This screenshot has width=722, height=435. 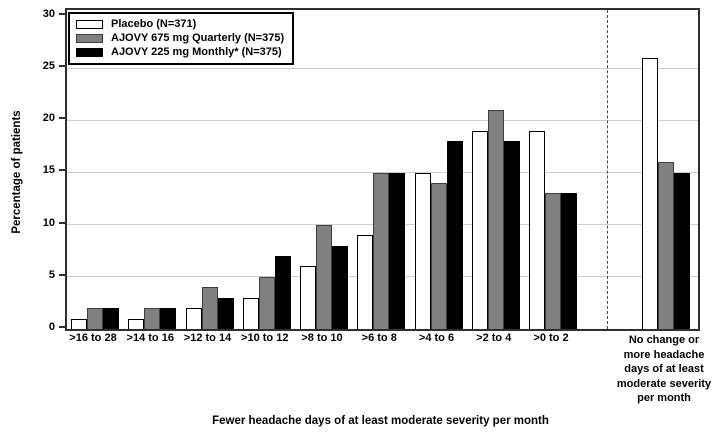 What do you see at coordinates (650, 193) in the screenshot?
I see `bar-series0-cat9` at bounding box center [650, 193].